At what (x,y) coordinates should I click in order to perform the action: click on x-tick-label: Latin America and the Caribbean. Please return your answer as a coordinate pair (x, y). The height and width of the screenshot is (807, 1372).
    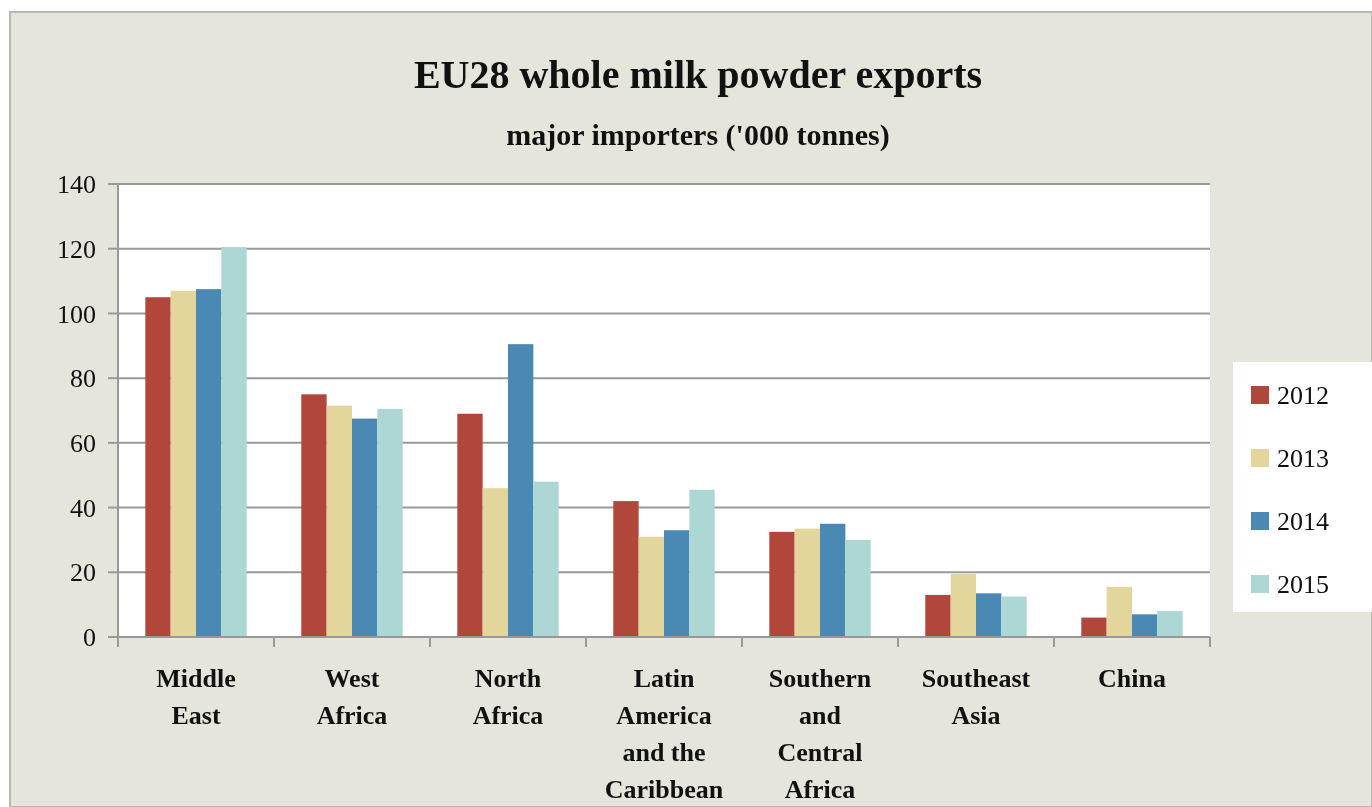
    Looking at the image, I should click on (664, 734).